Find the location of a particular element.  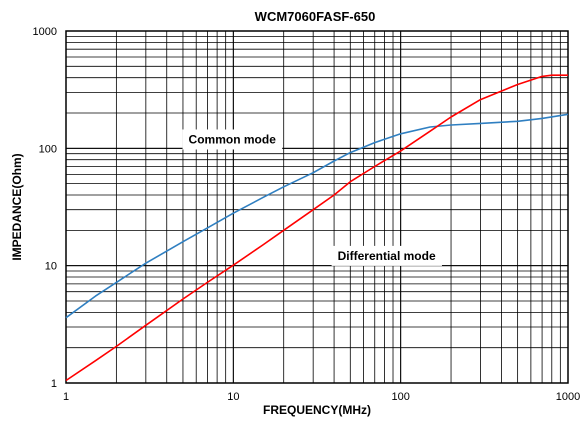

x-tick-label: 100 is located at coordinates (400, 397).